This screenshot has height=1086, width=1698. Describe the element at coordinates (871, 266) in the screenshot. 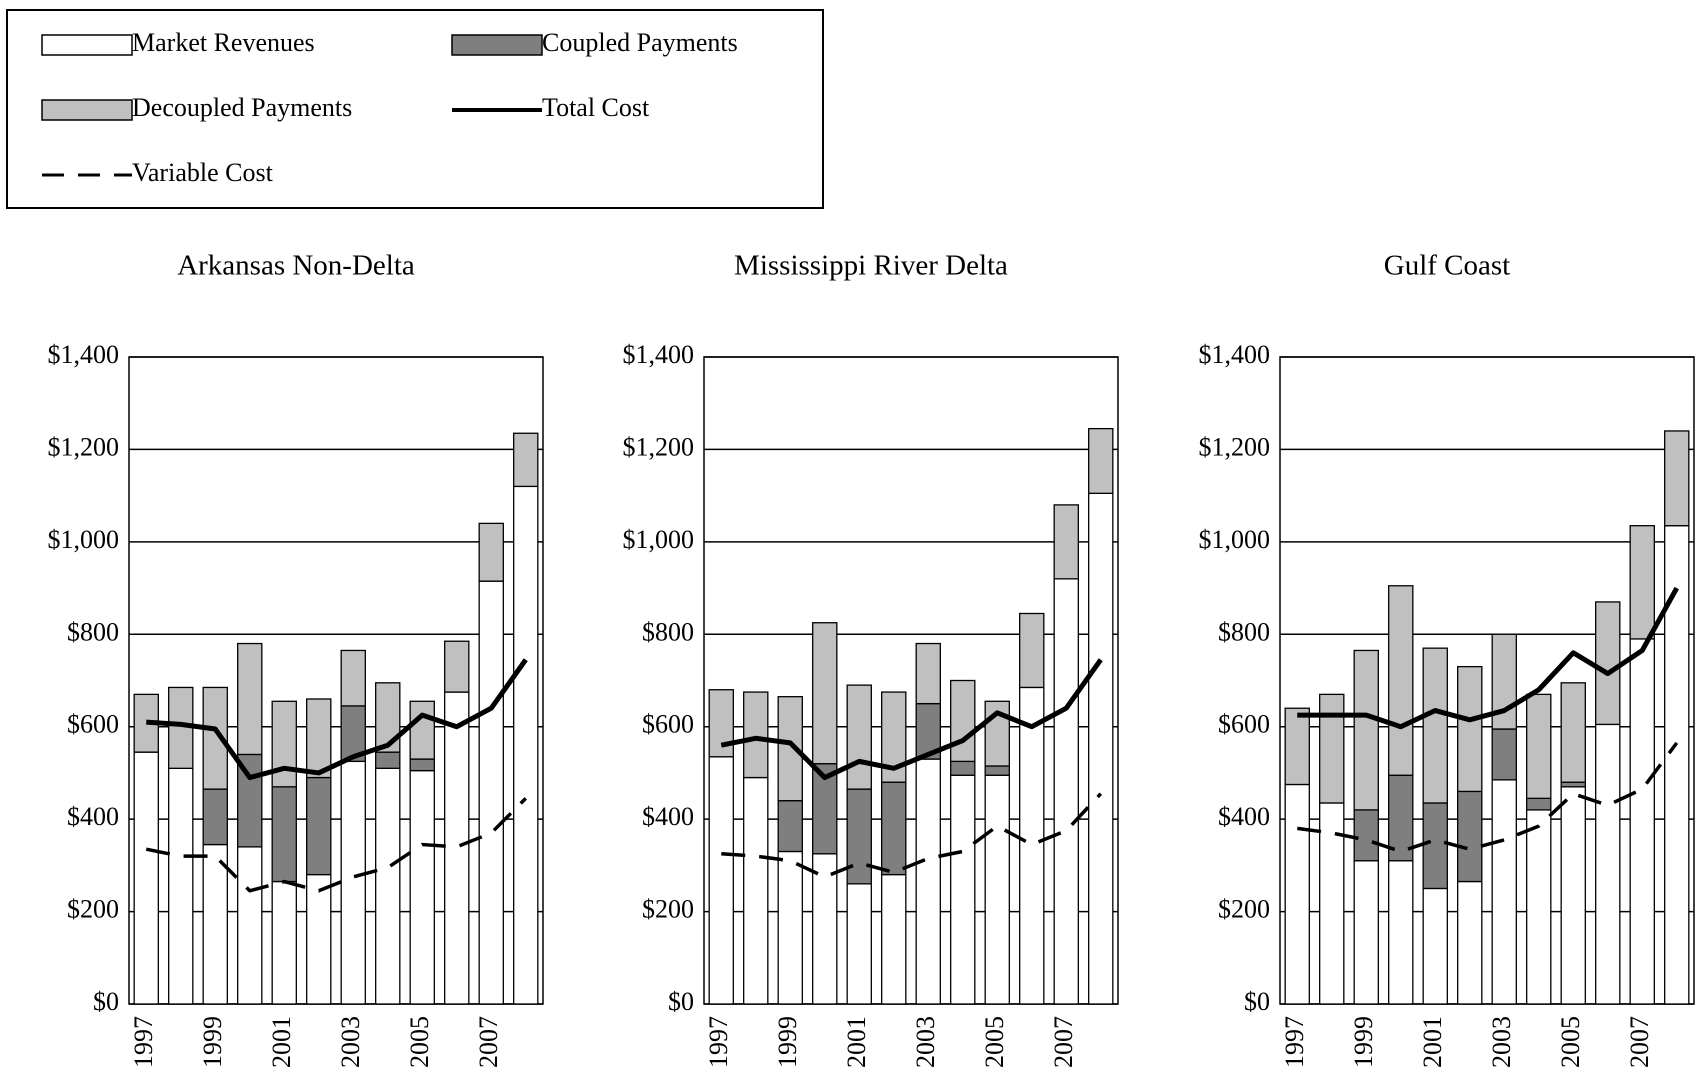

I see `chart-title: Mississippi River Delta` at that location.